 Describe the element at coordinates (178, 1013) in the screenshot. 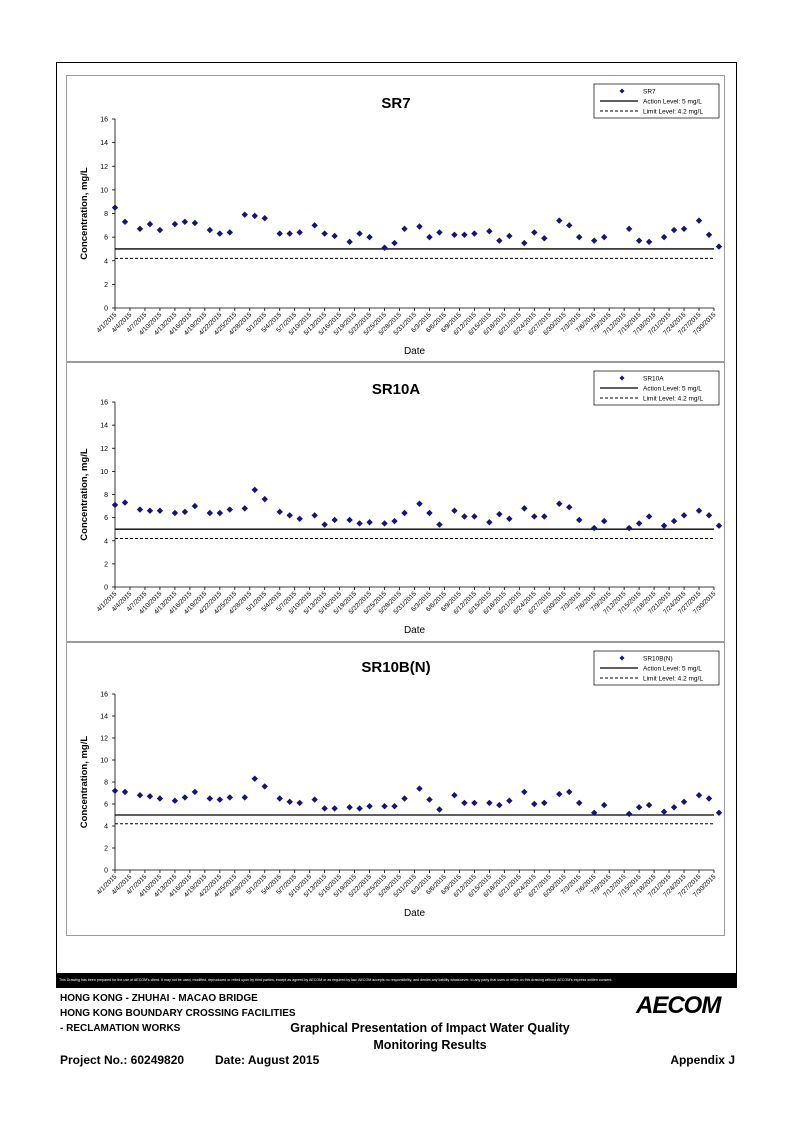

I see `project-line-2: HONG KONG BOUNDARY CROSSING FACILITIES` at that location.